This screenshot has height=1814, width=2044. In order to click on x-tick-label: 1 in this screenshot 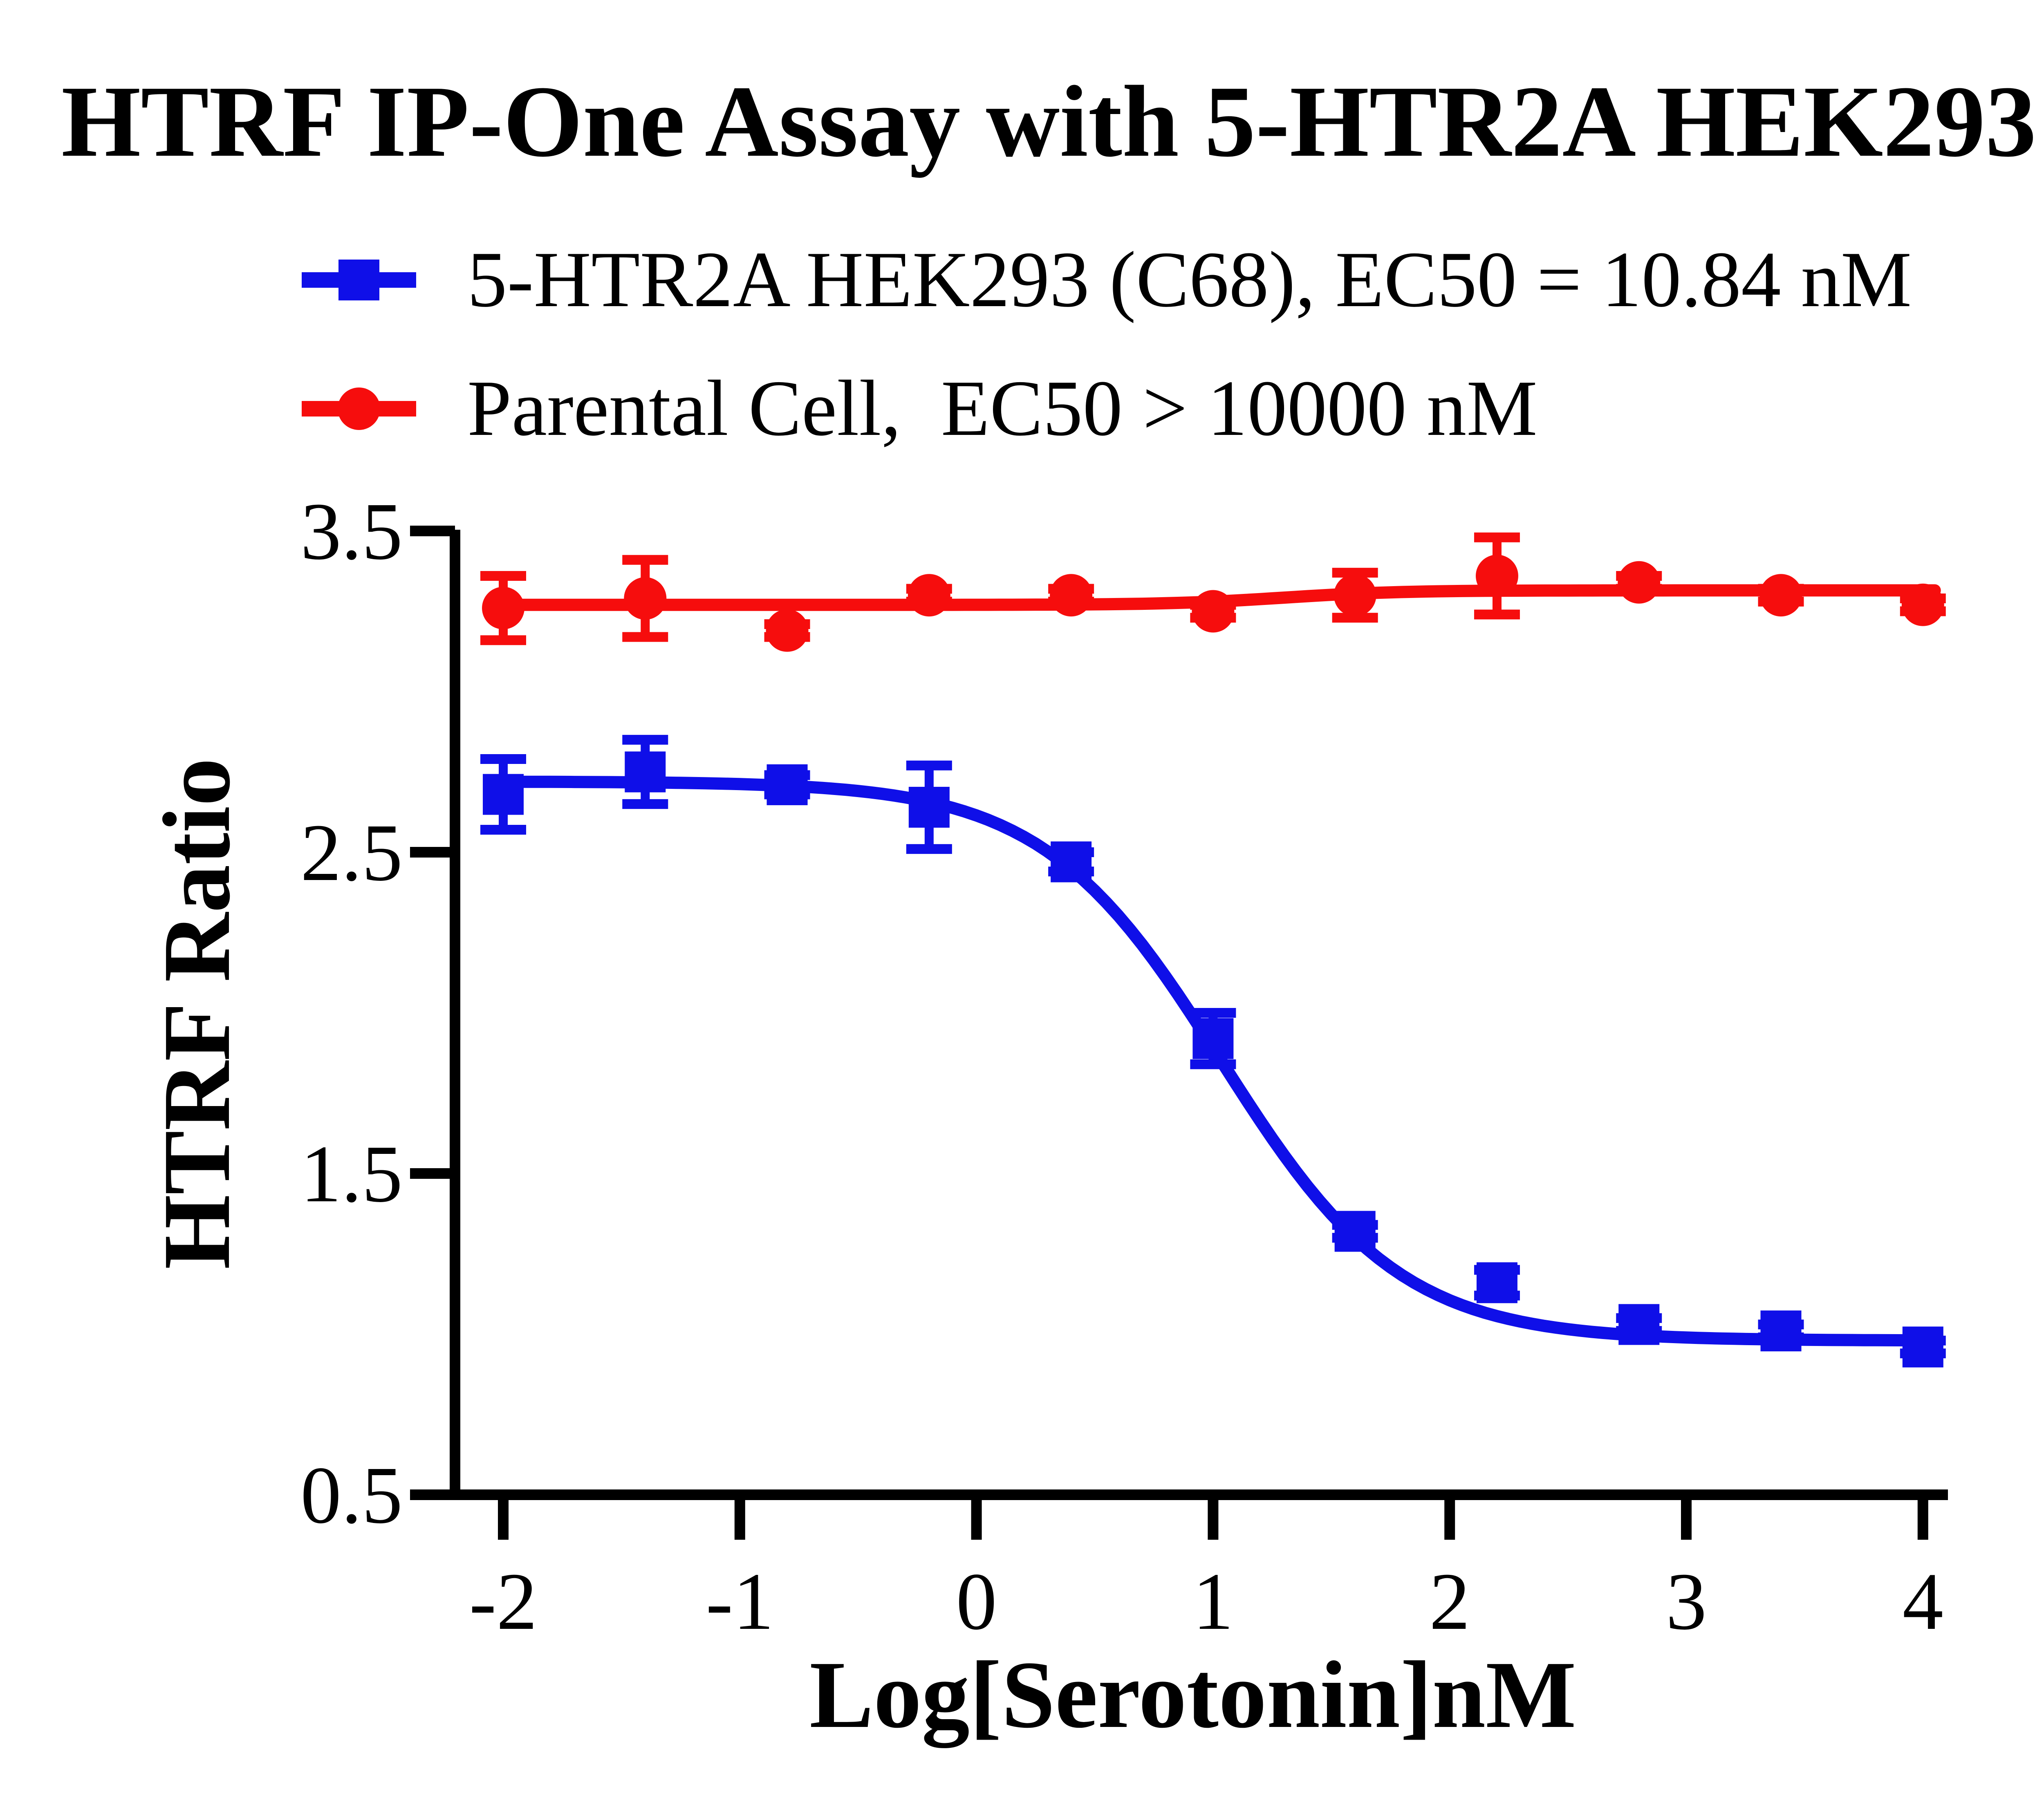, I will do `click(1212, 1602)`.